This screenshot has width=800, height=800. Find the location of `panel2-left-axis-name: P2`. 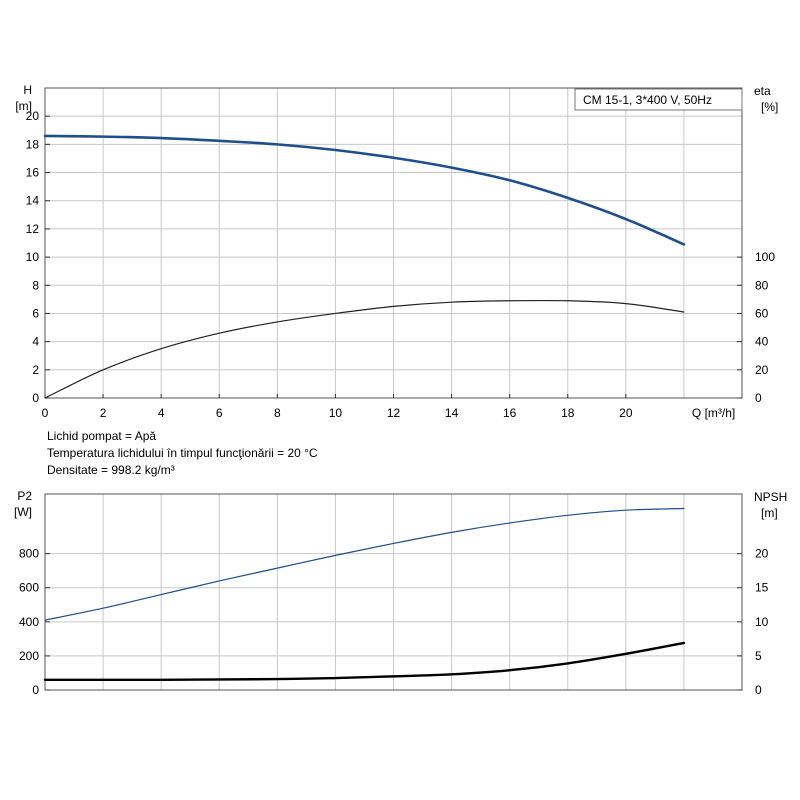

panel2-left-axis-name: P2 is located at coordinates (24, 496).